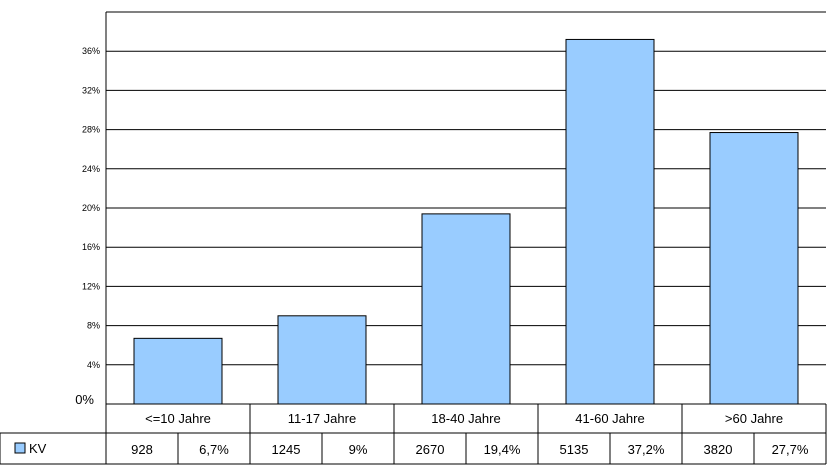 The width and height of the screenshot is (827, 465). Describe the element at coordinates (286, 449) in the screenshot. I see `count-label: 1245` at that location.